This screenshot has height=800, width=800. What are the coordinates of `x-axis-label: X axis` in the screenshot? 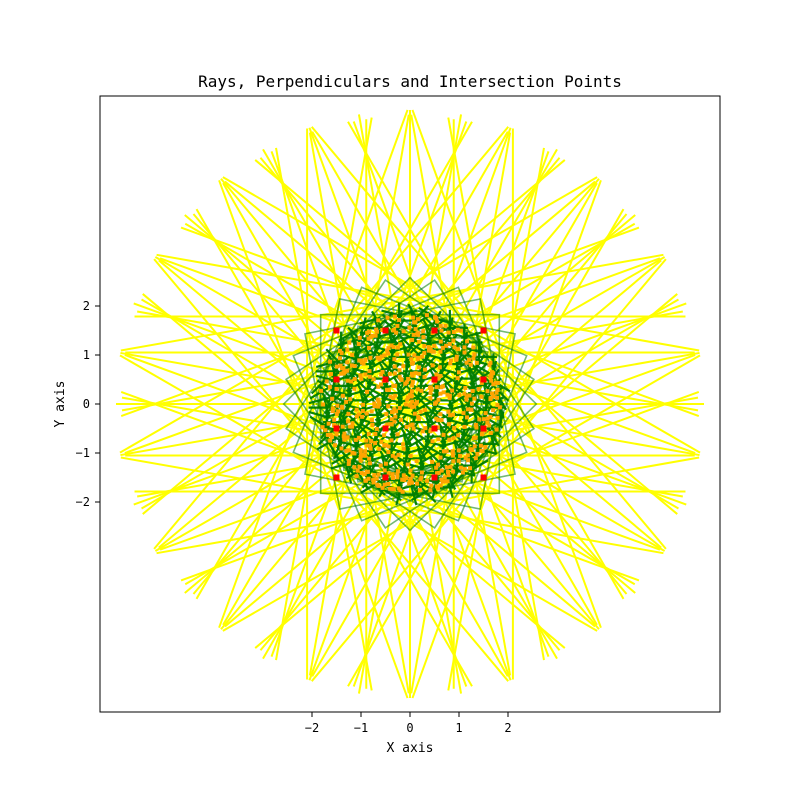 It's located at (410, 748).